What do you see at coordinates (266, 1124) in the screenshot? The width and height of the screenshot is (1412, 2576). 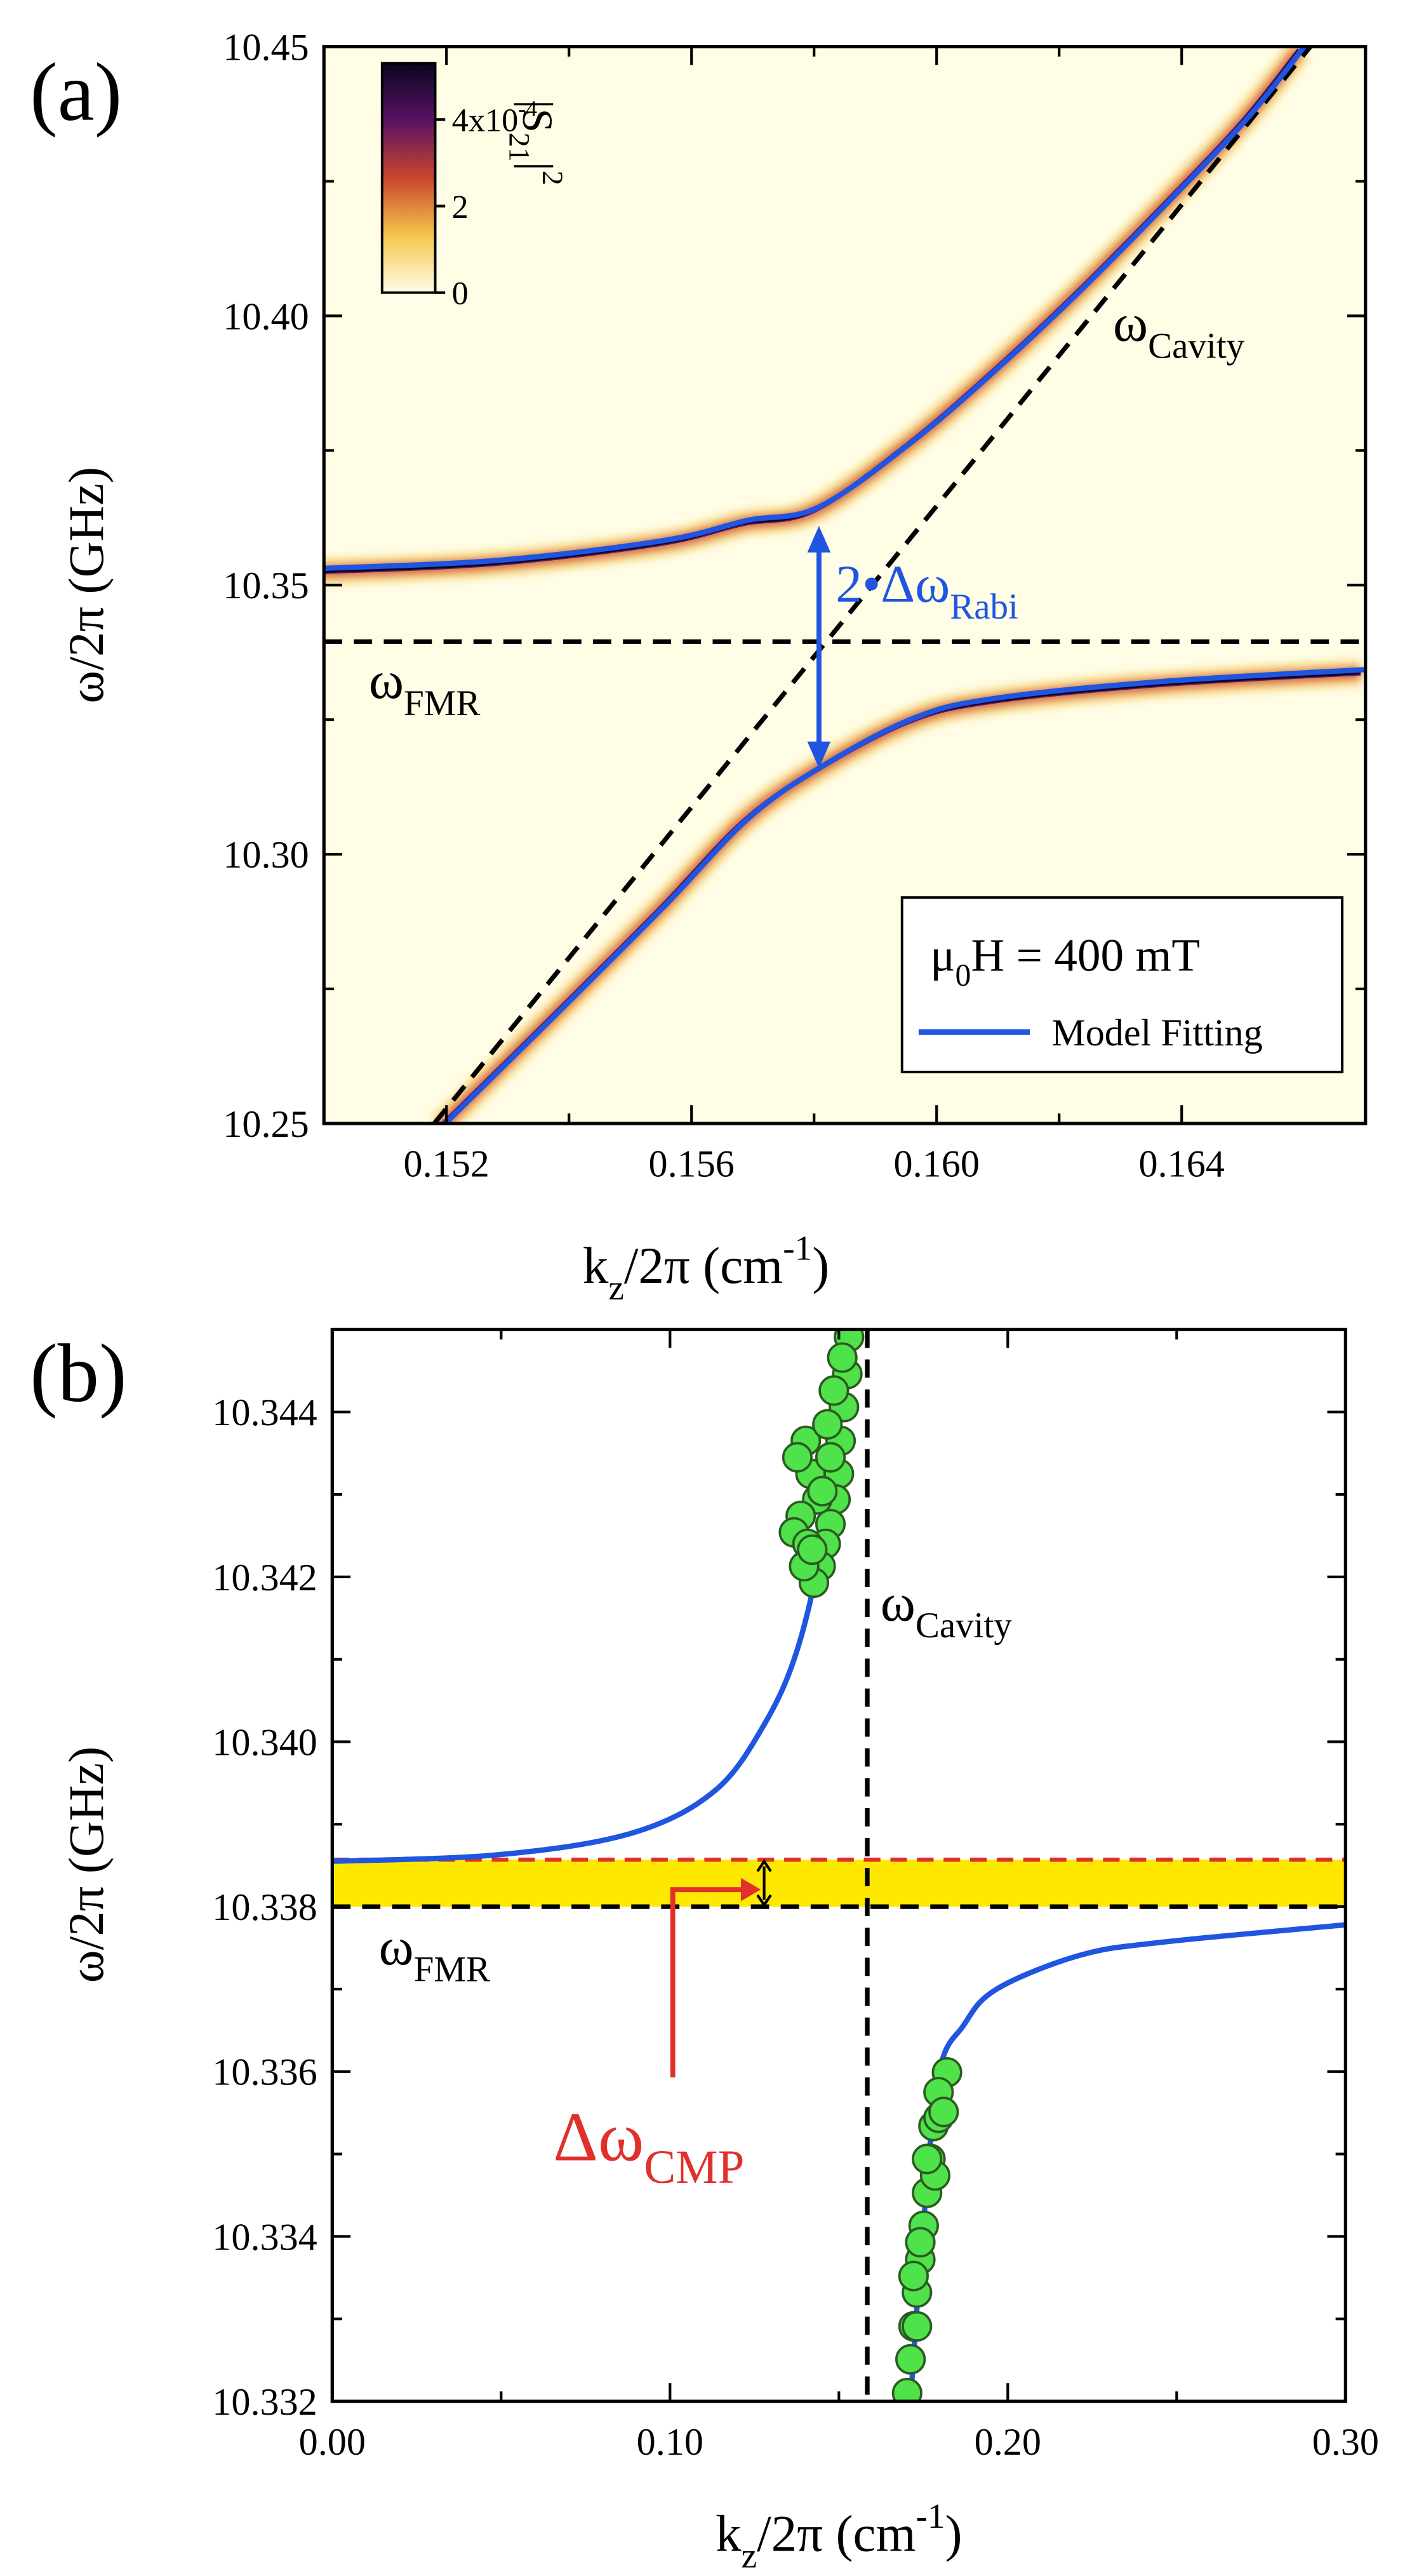 I see `tick-label: 10.25` at bounding box center [266, 1124].